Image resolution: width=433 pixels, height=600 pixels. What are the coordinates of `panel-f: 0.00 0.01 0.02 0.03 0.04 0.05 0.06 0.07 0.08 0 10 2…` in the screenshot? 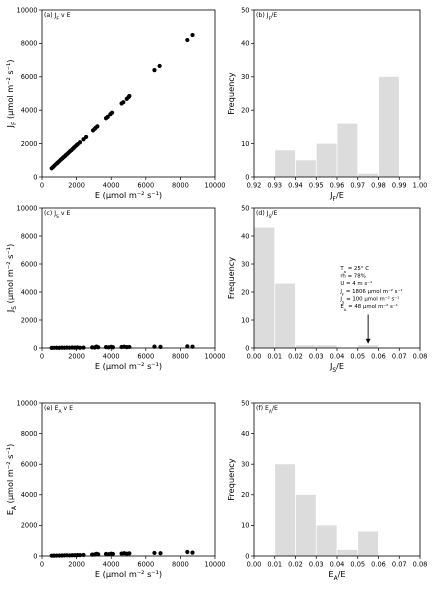 It's located at (326, 490).